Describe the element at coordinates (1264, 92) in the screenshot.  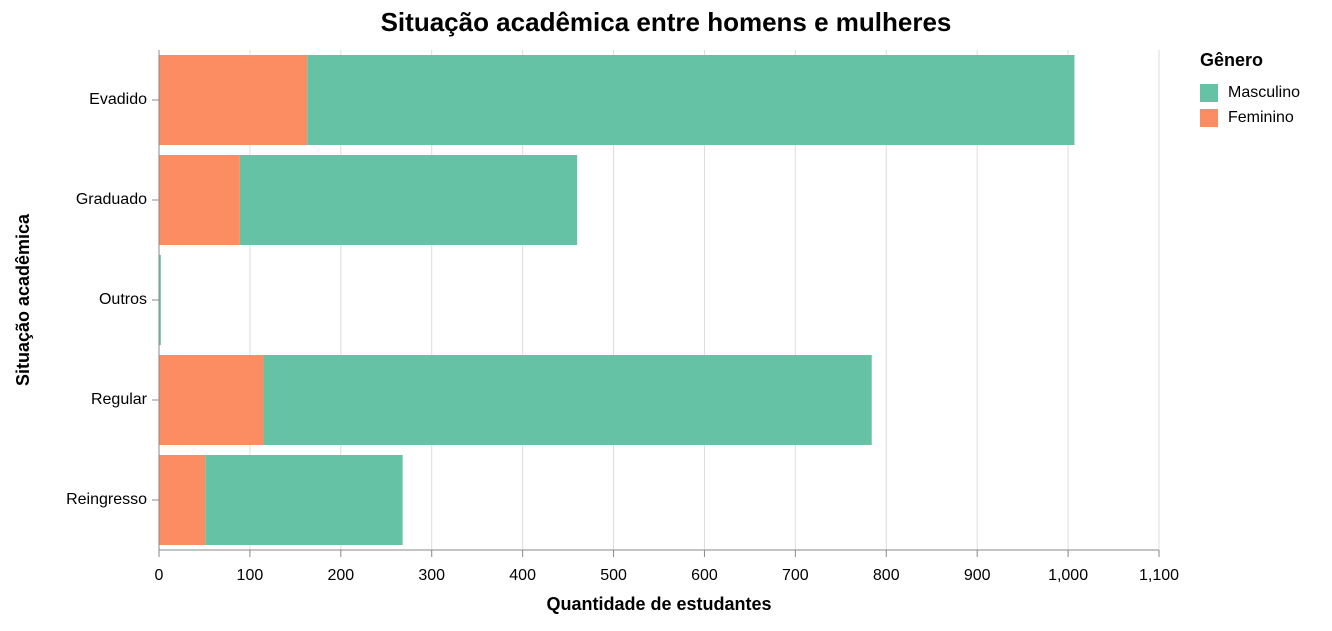
I see `legend-label: Masculino` at that location.